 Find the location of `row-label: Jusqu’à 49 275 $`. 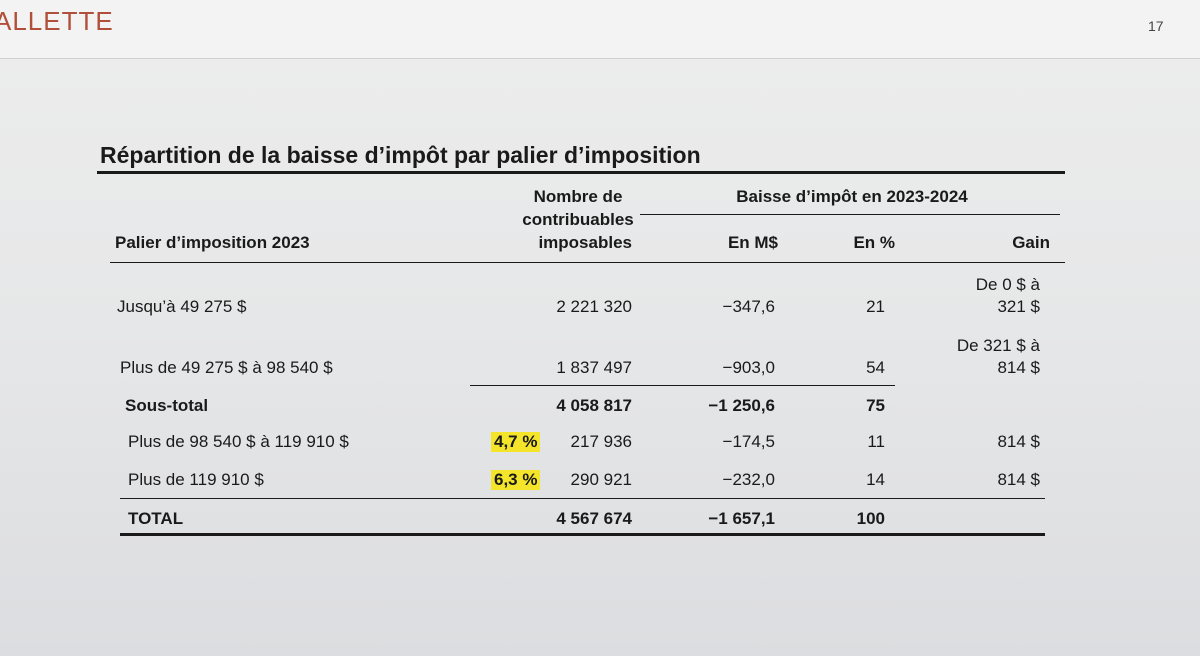

row-label: Jusqu’à 49 275 $ is located at coordinates (182, 306).